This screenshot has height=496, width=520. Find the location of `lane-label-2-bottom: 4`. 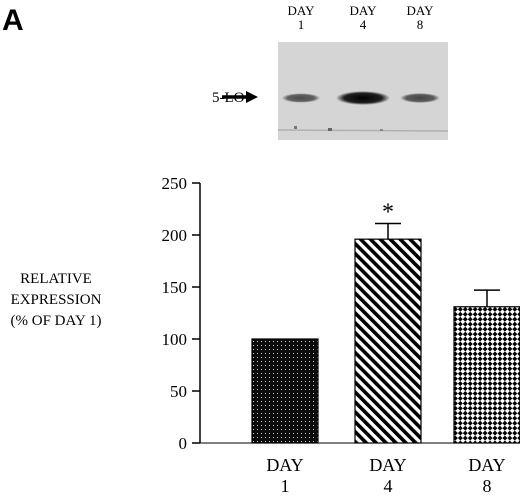

lane-label-2-bottom: 4 is located at coordinates (363, 24).